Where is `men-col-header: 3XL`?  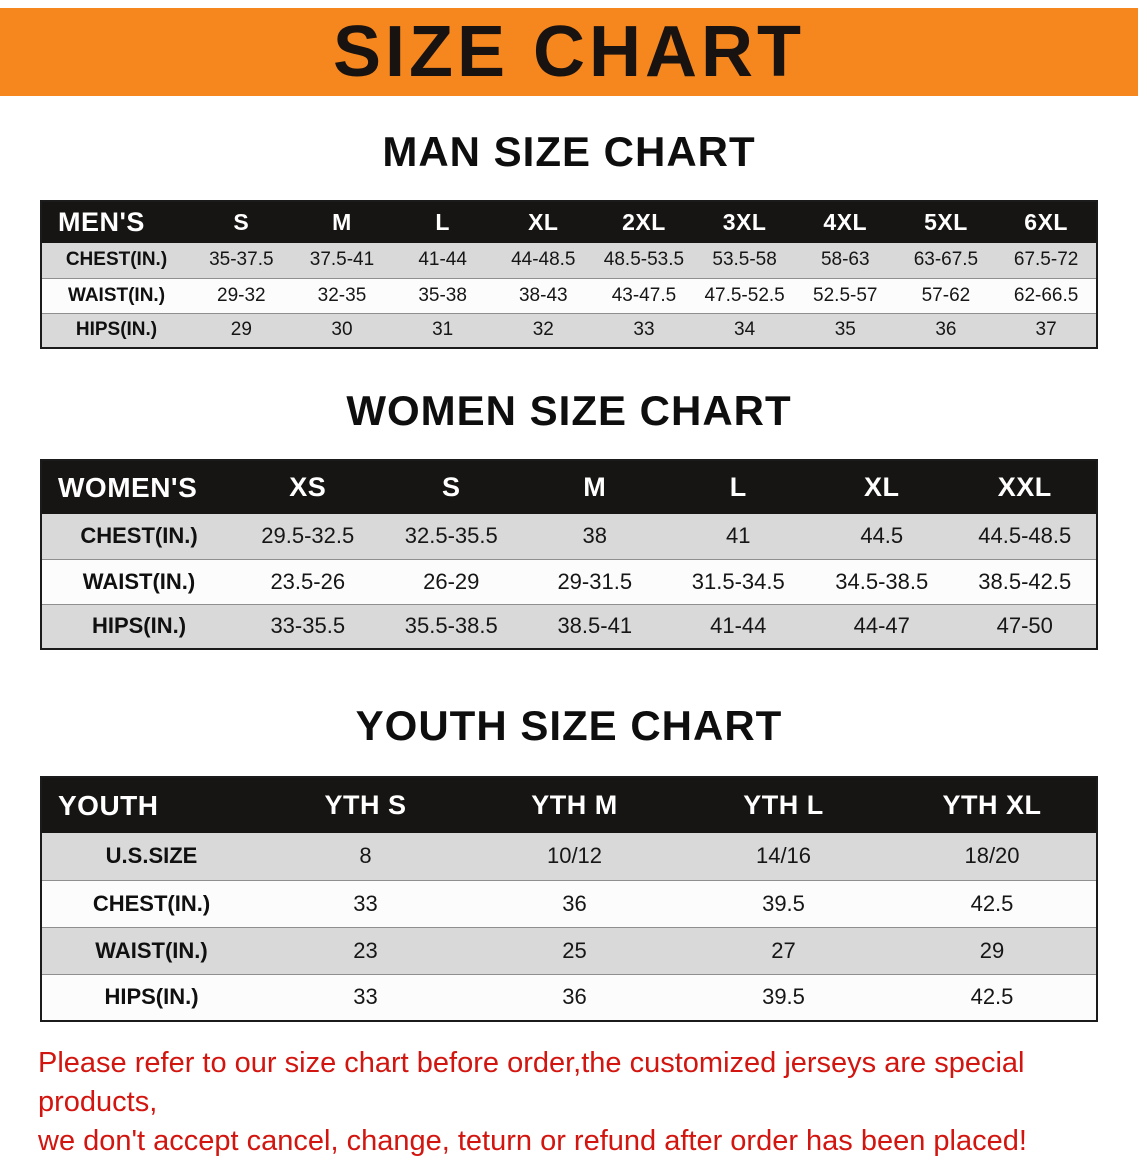
men-col-header: 3XL is located at coordinates (744, 222).